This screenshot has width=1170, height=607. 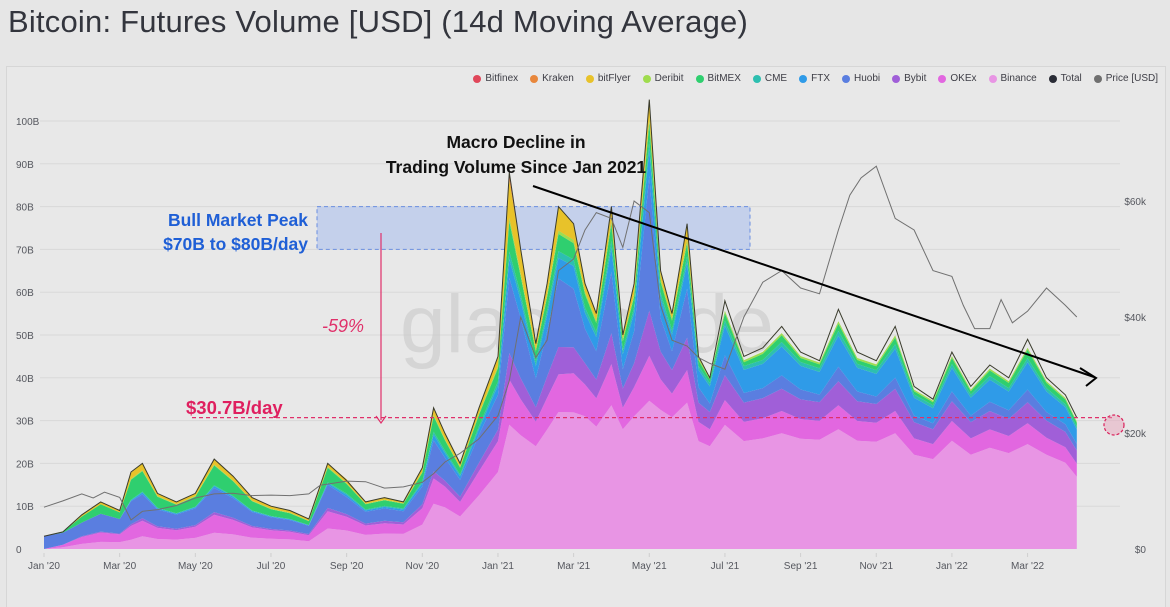 I want to click on y-tick-label: 0, so click(x=19, y=550).